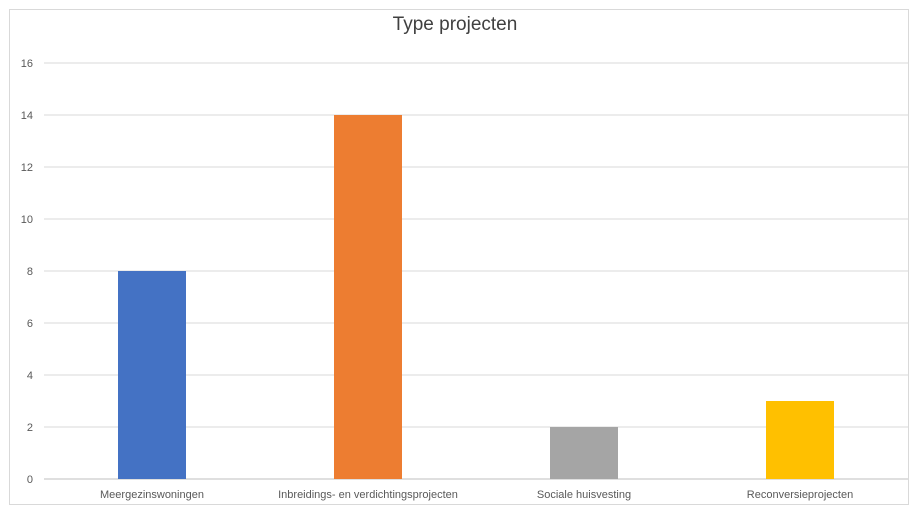 The width and height of the screenshot is (910, 506). I want to click on y-tick-label: 12, so click(27, 168).